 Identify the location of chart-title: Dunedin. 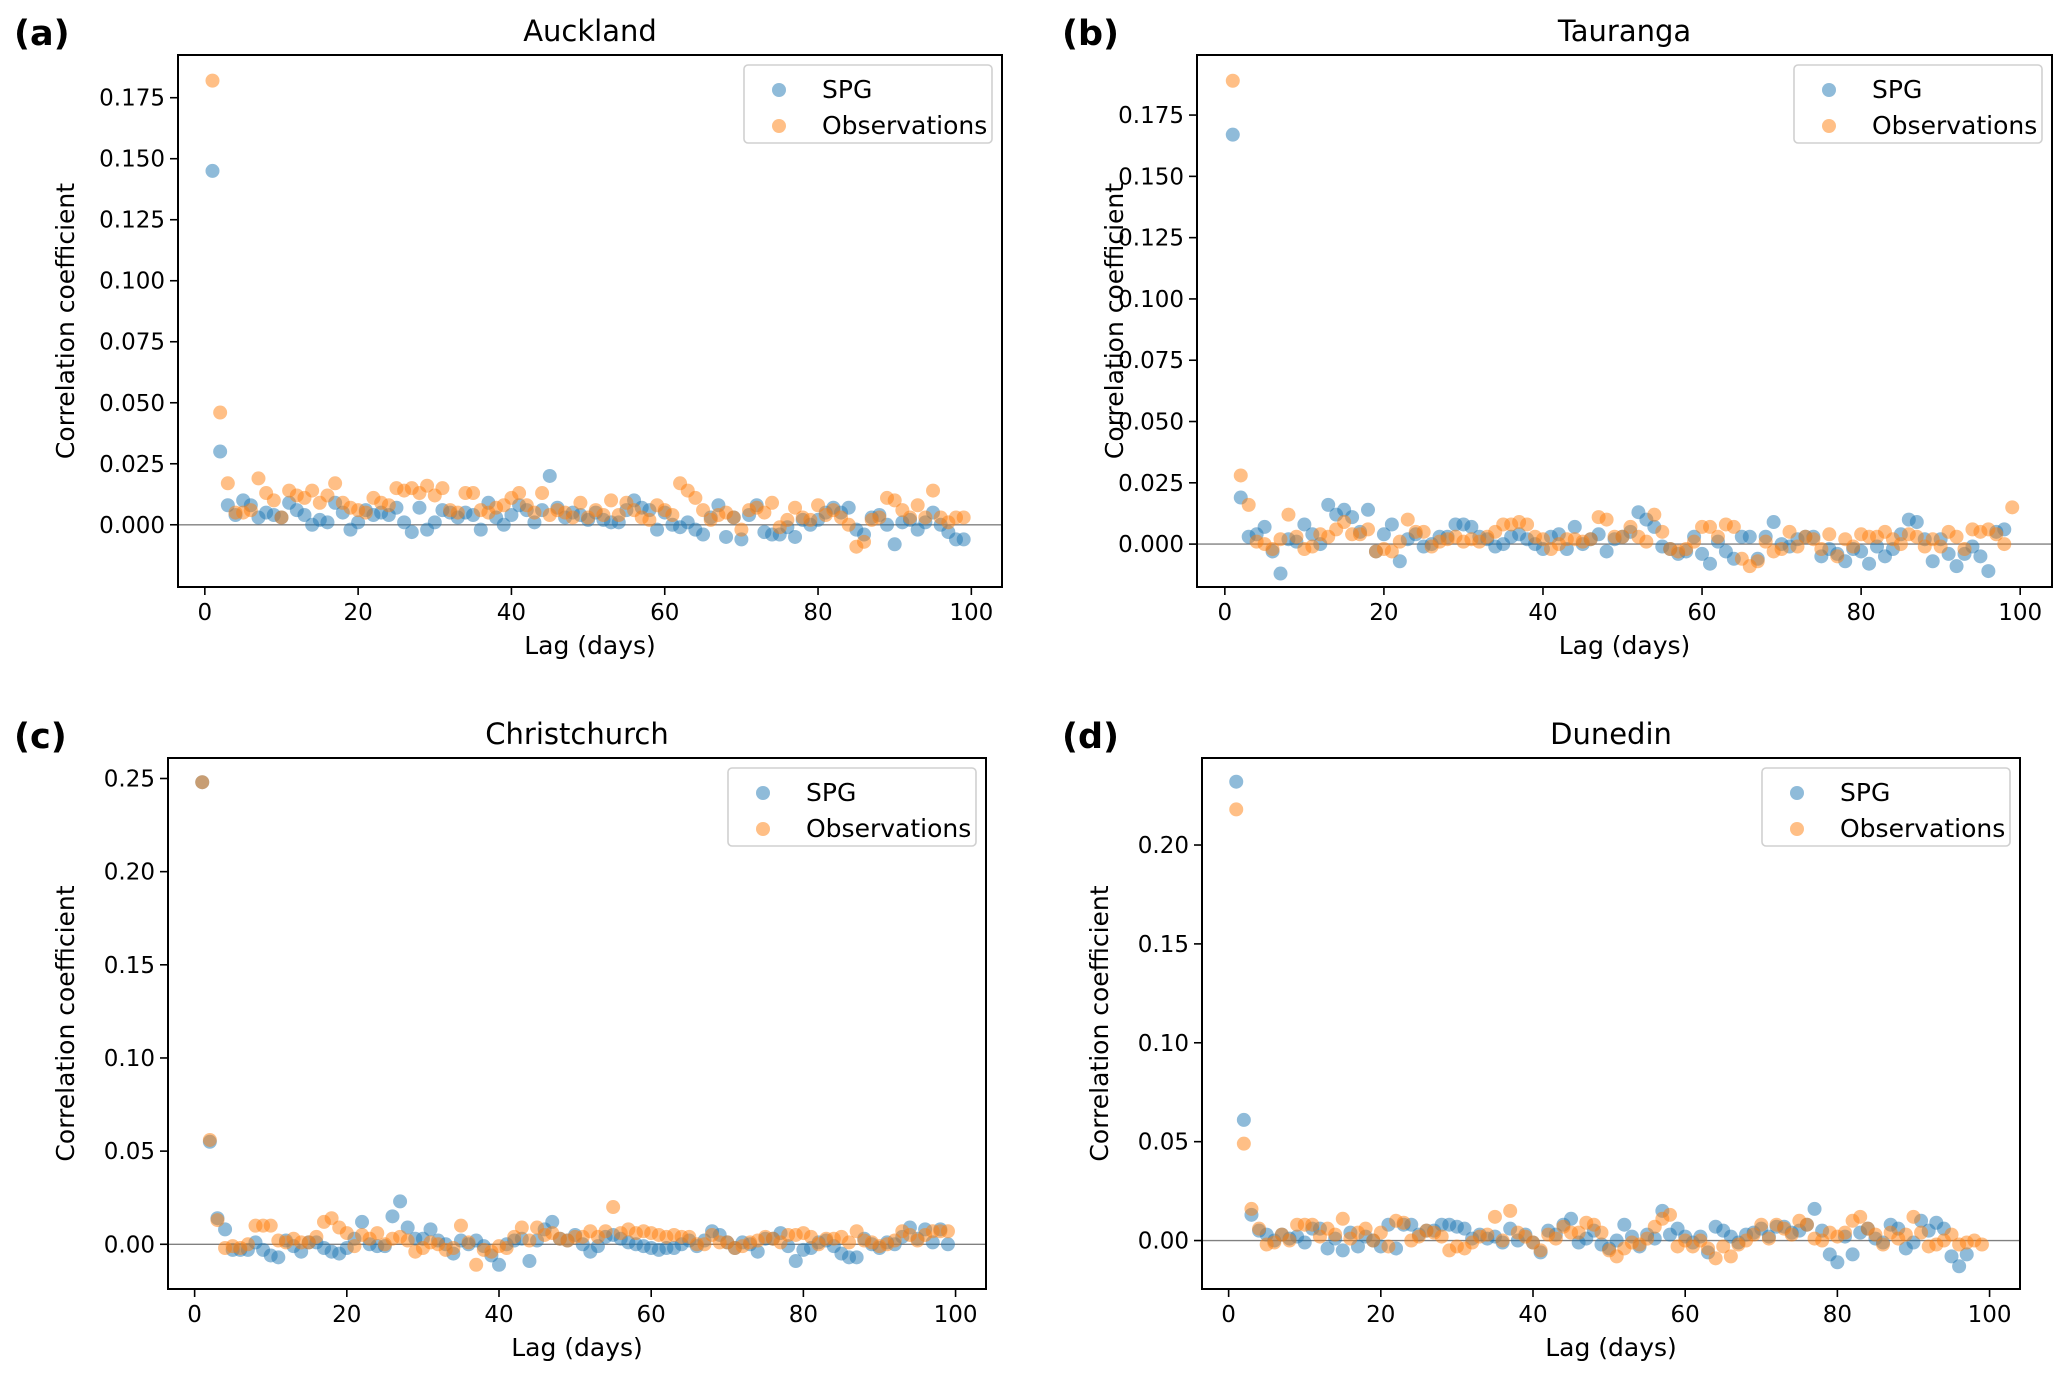
(1611, 734).